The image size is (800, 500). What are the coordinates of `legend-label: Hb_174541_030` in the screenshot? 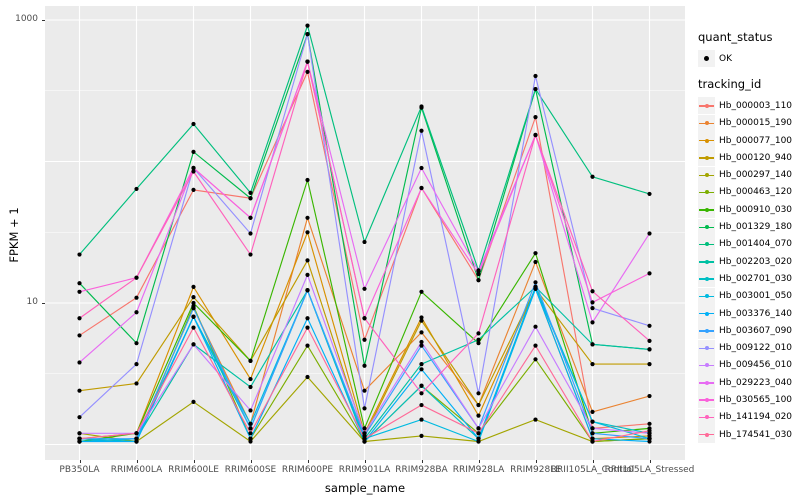 It's located at (756, 434).